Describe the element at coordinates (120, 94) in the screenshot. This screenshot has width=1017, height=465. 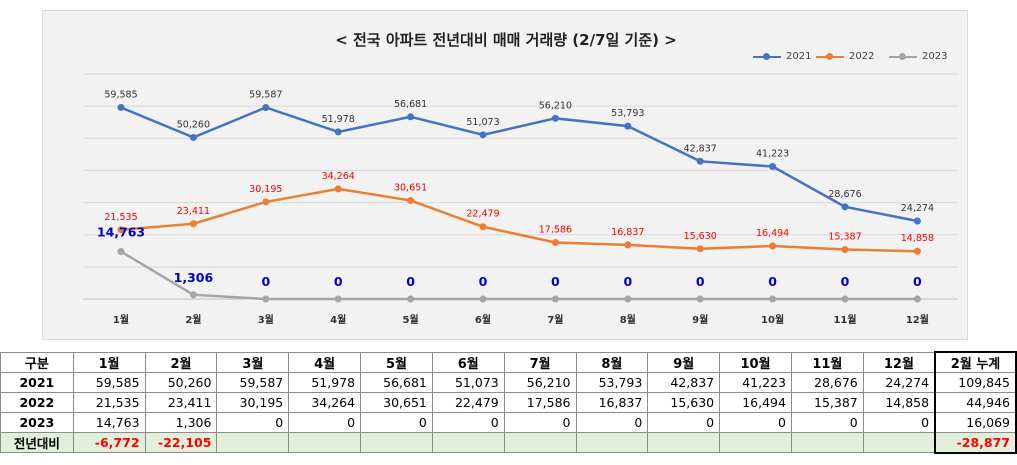
I see `data-label-2021: 59,585` at that location.